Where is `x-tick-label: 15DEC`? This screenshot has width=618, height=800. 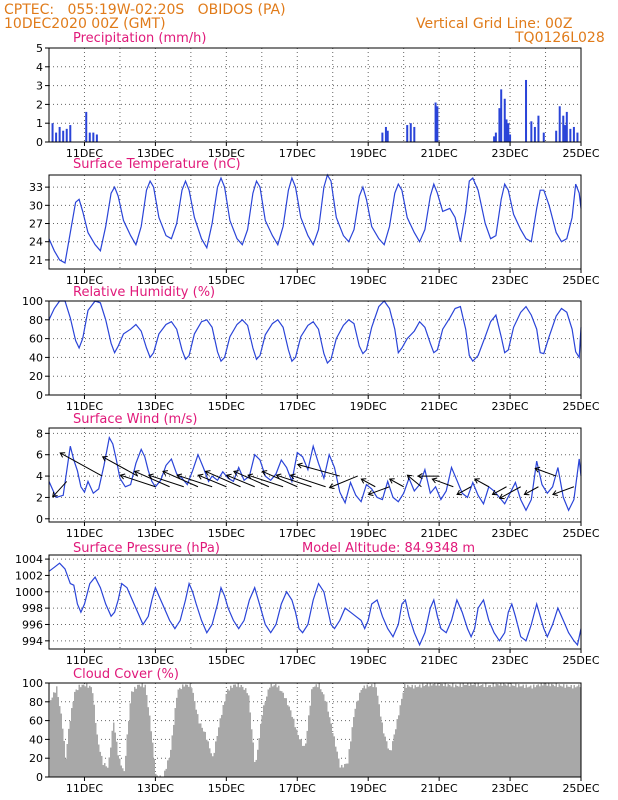 x-tick-label: 15DEC is located at coordinates (226, 153).